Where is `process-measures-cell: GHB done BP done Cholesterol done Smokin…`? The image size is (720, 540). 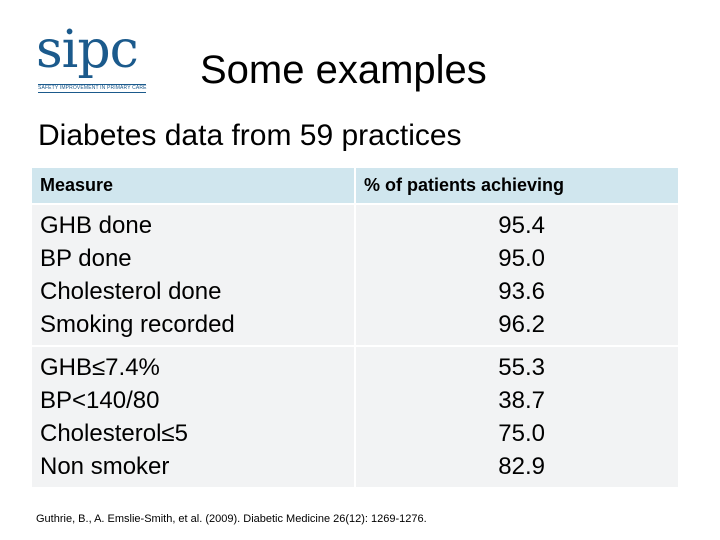 process-measures-cell: GHB done BP done Cholesterol done Smokin… is located at coordinates (194, 275).